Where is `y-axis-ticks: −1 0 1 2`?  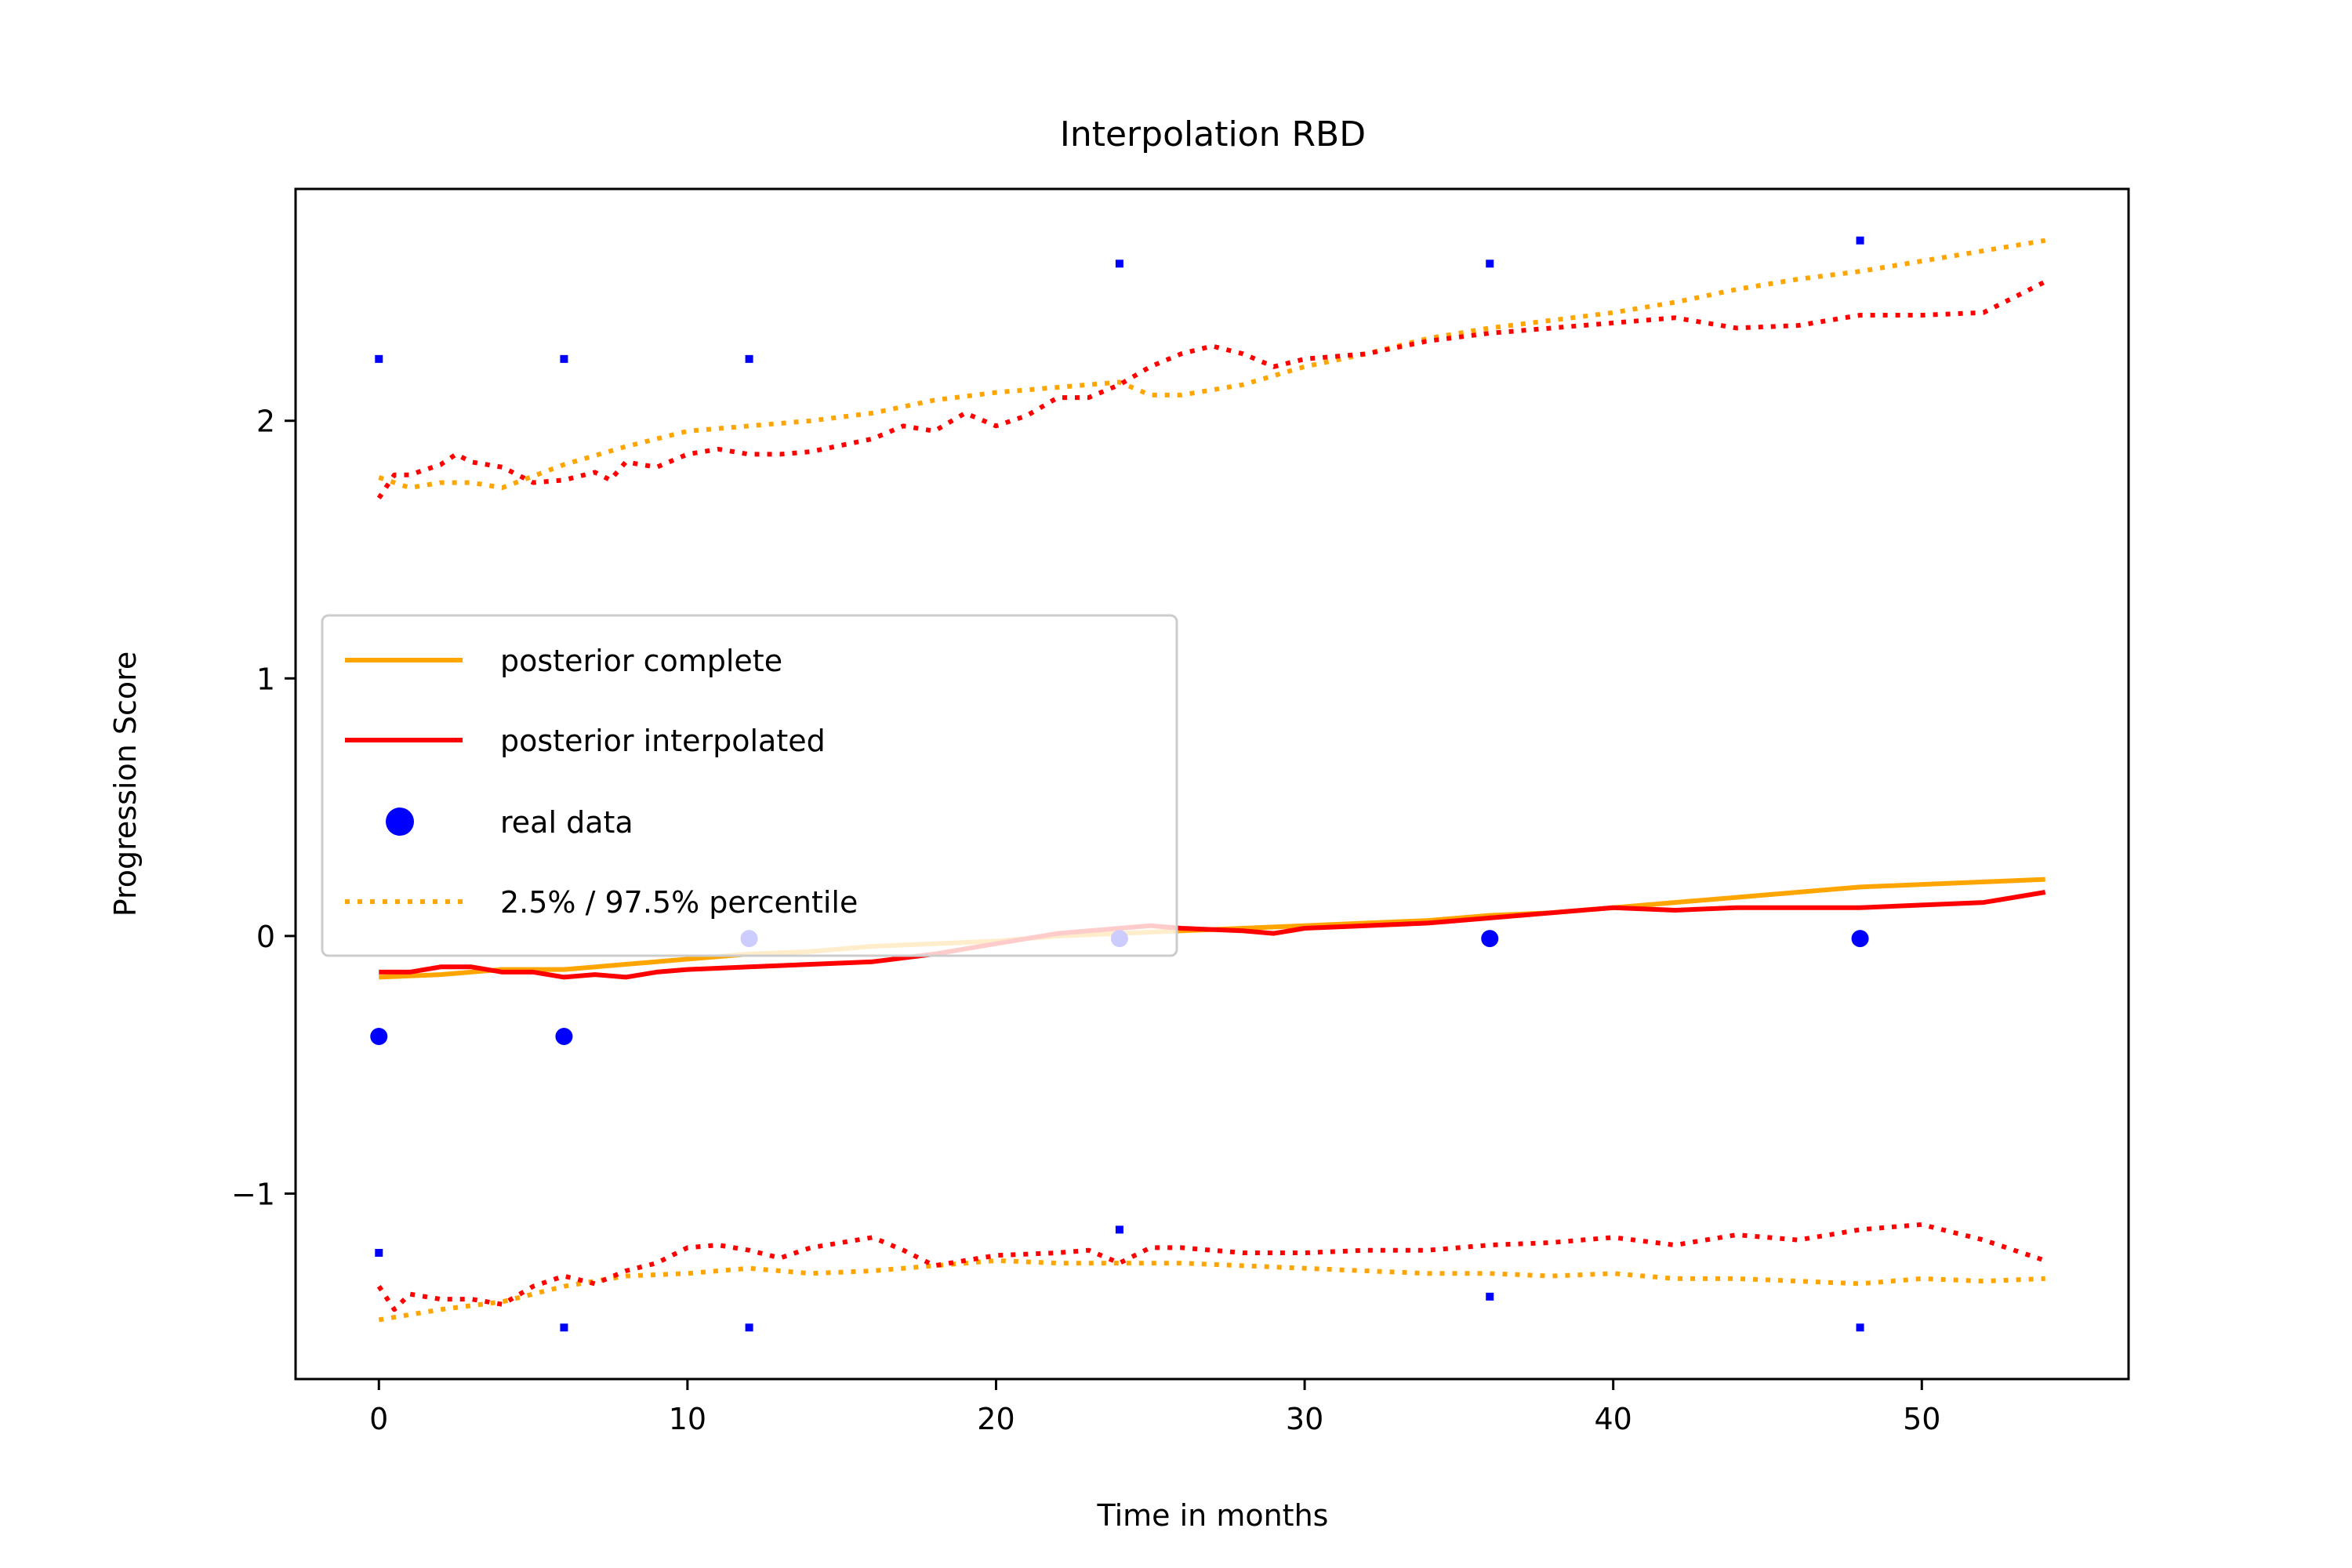 y-axis-ticks: −1 0 1 2 is located at coordinates (263, 808).